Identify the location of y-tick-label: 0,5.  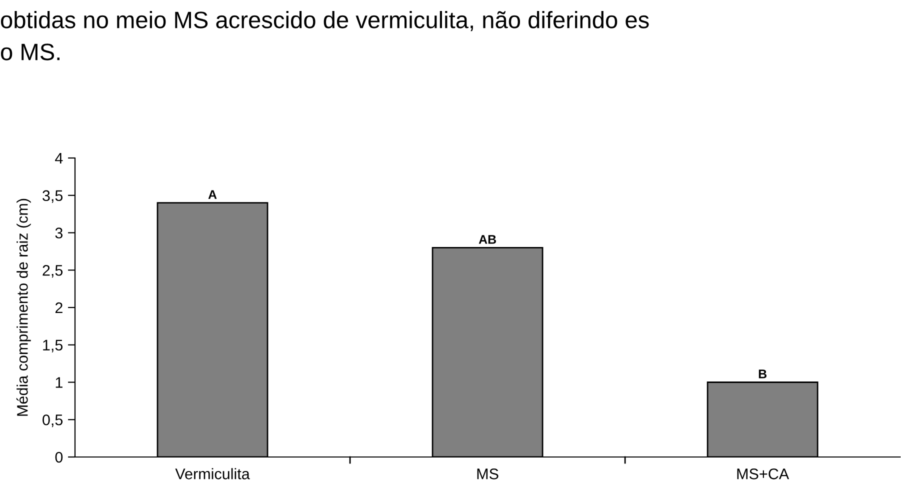
(52, 421).